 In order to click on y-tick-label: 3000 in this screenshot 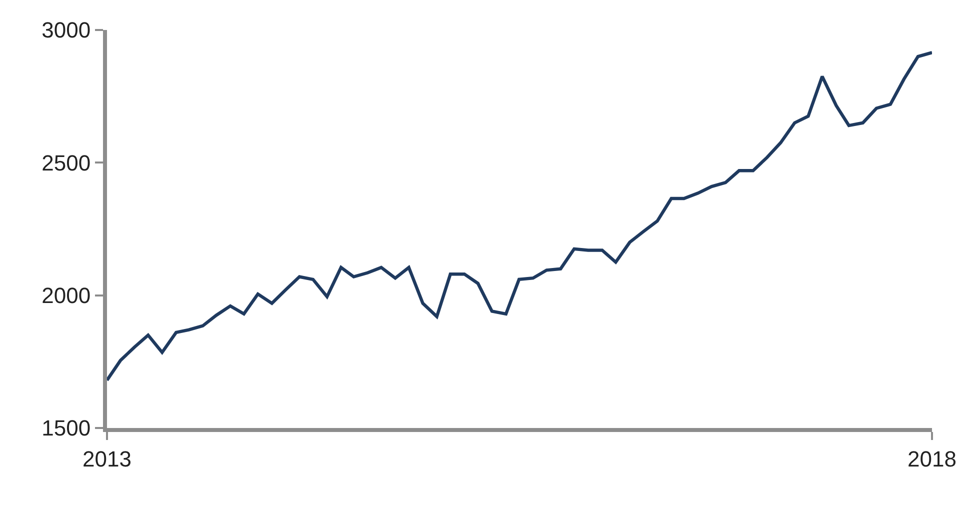, I will do `click(66, 30)`.